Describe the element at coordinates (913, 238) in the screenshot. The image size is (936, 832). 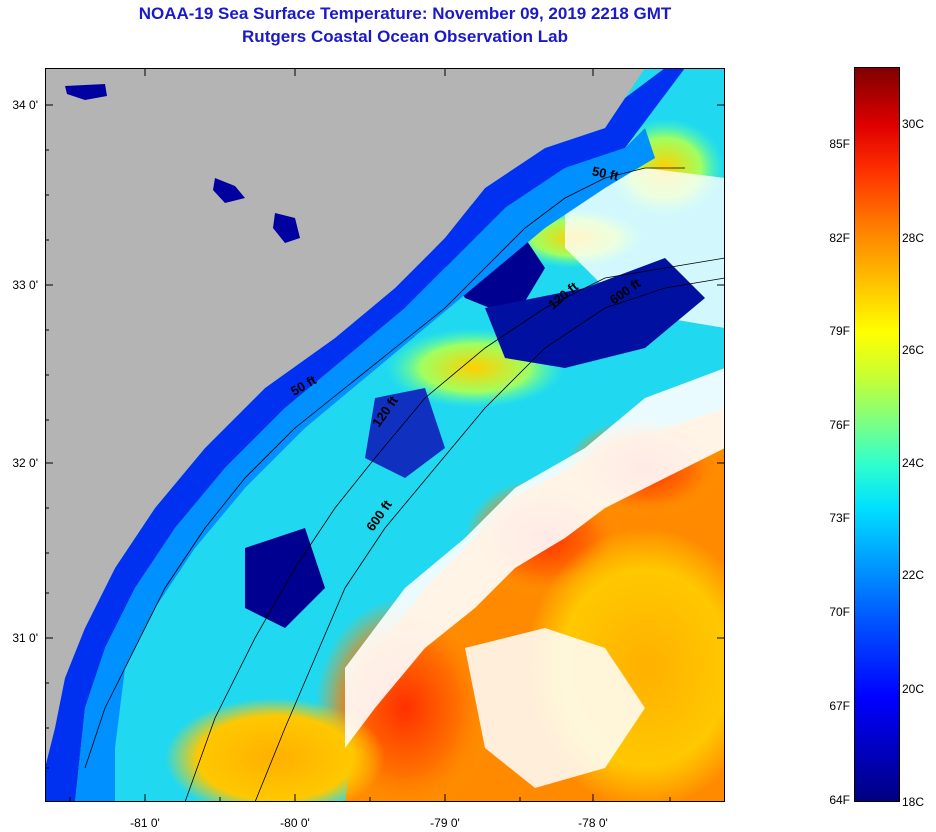
I see `colorbar-c-28: 28C` at that location.